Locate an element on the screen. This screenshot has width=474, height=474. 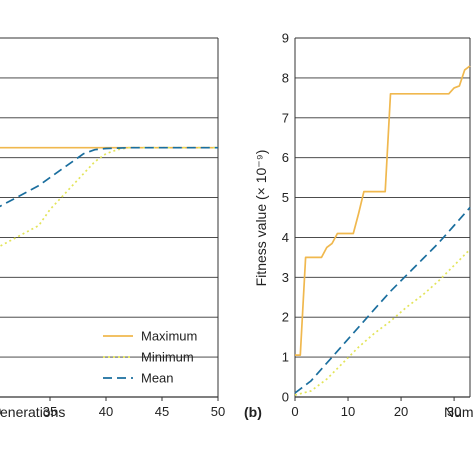
panel-a-x-axis-title: enerations is located at coordinates (32, 412).